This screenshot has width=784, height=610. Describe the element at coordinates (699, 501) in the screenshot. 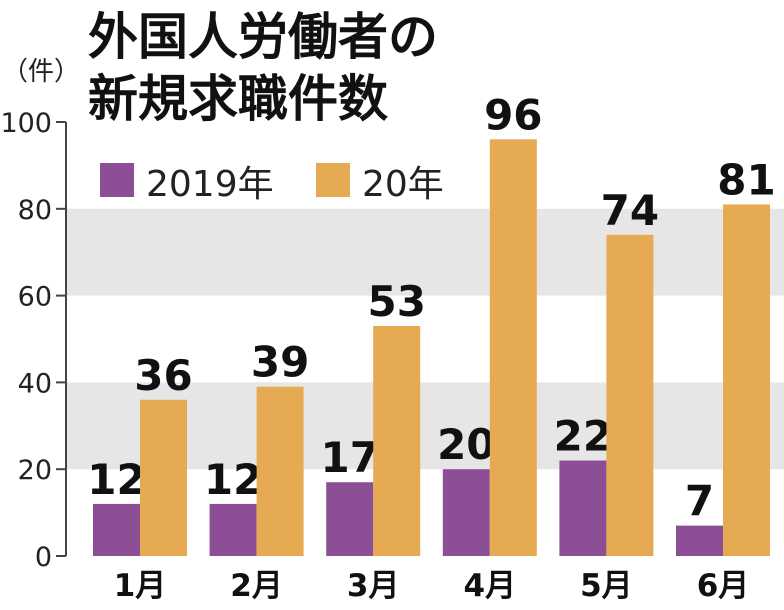

I see `data-label: 7` at that location.